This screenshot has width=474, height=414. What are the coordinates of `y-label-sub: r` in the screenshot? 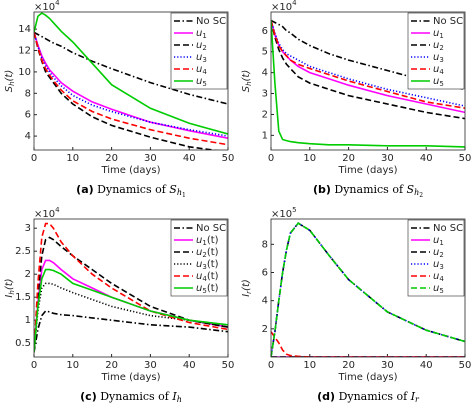 It's located at (249, 292).